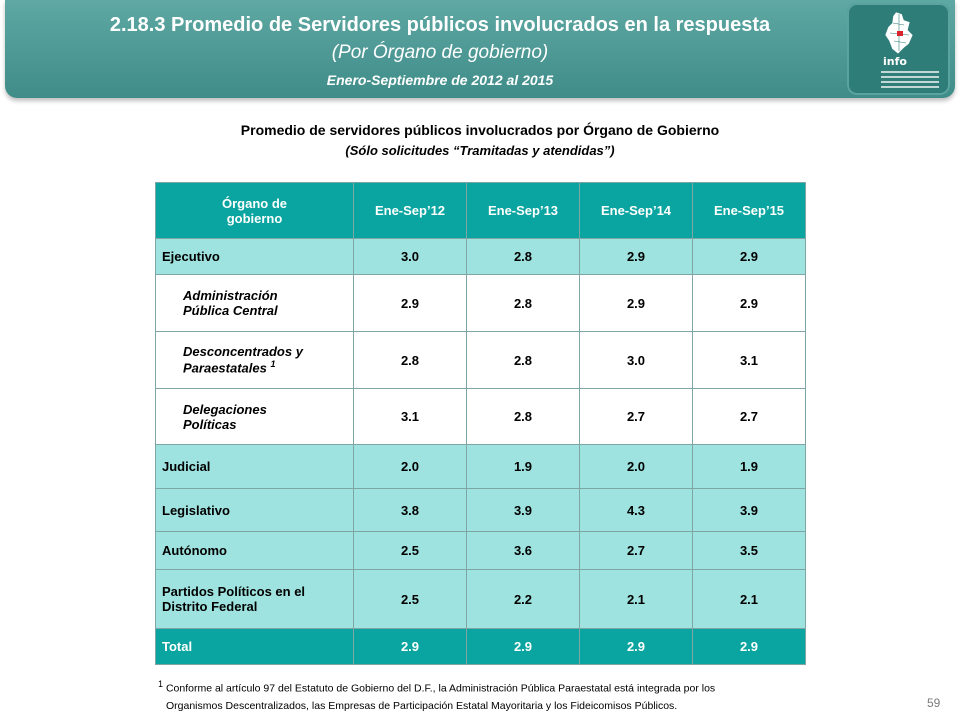  Describe the element at coordinates (749, 210) in the screenshot. I see `col-header-2015: Ene-Sep’15` at that location.